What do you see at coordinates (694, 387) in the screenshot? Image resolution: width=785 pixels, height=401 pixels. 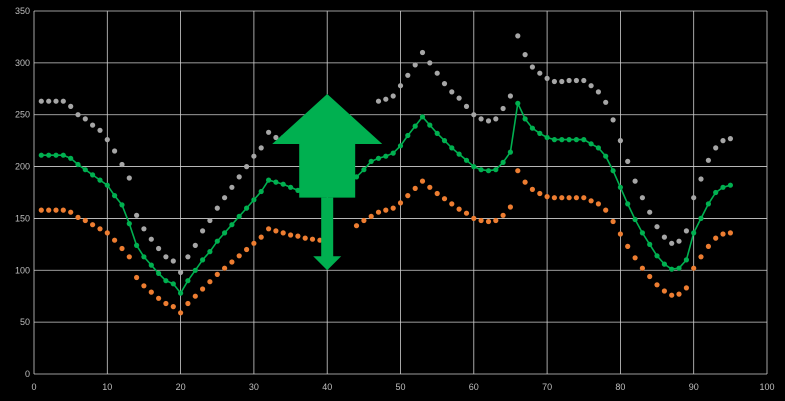 I see `x-tick-label: 90` at bounding box center [694, 387].